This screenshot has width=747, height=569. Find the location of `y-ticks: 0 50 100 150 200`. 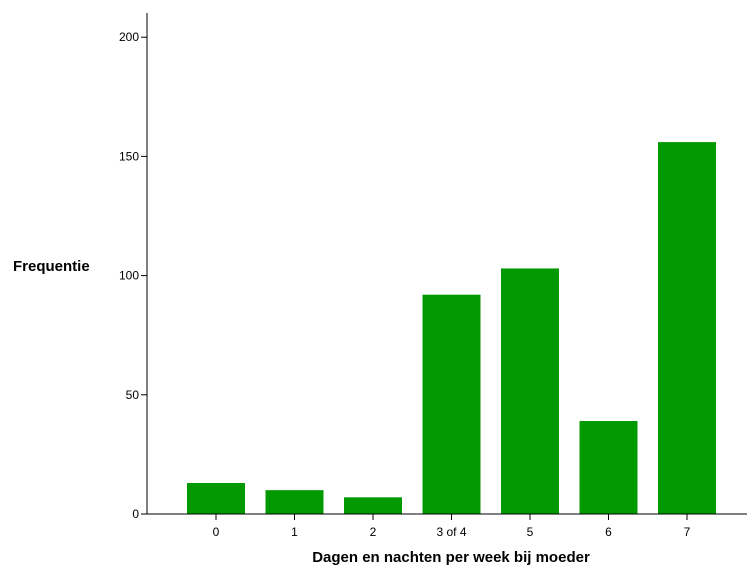

y-ticks: 0 50 100 150 200 is located at coordinates (133, 275).